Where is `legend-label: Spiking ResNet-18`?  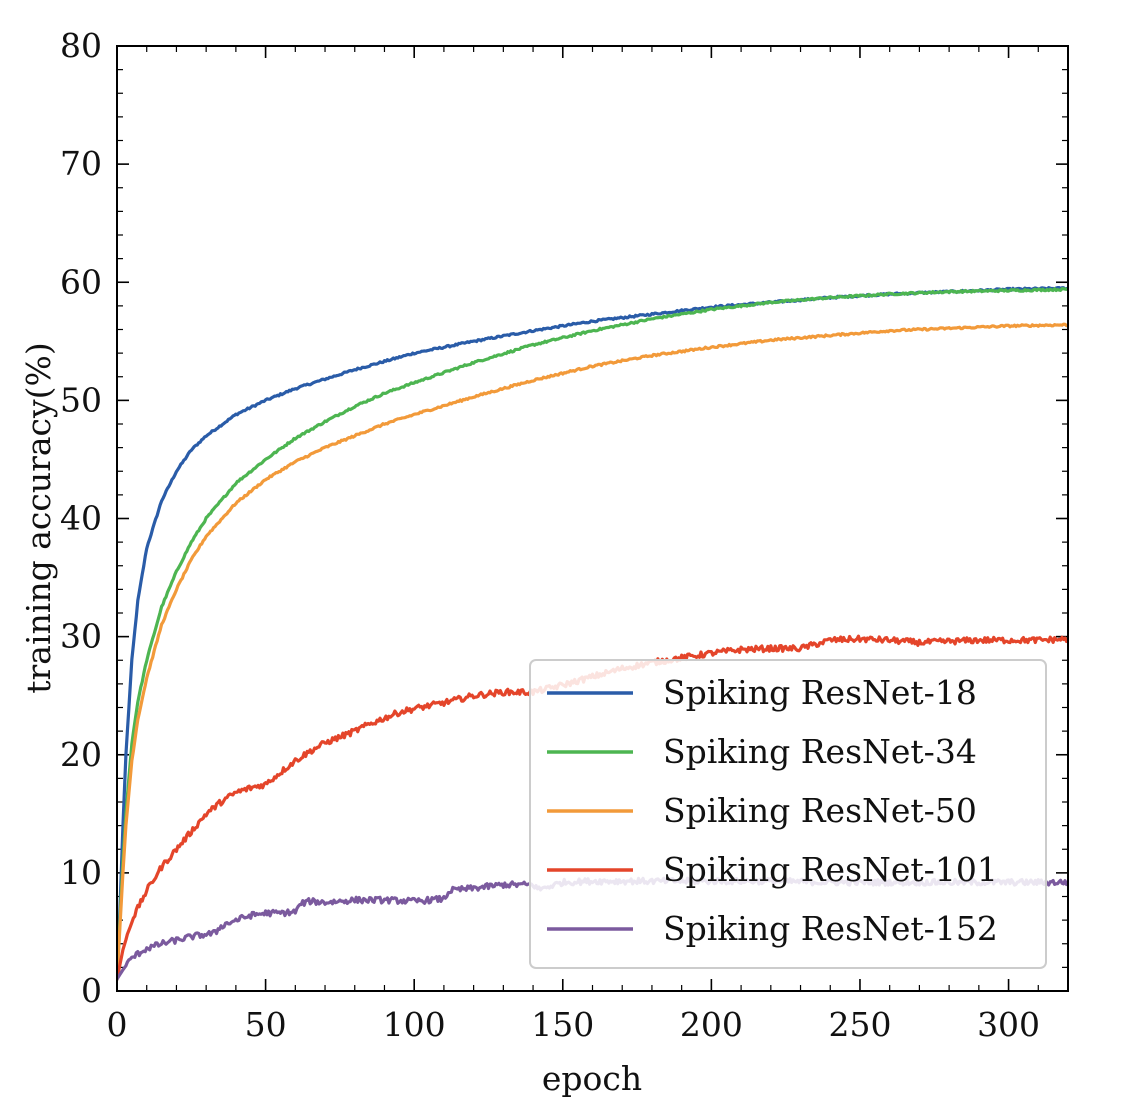 legend-label: Spiking ResNet-18 is located at coordinates (820, 692).